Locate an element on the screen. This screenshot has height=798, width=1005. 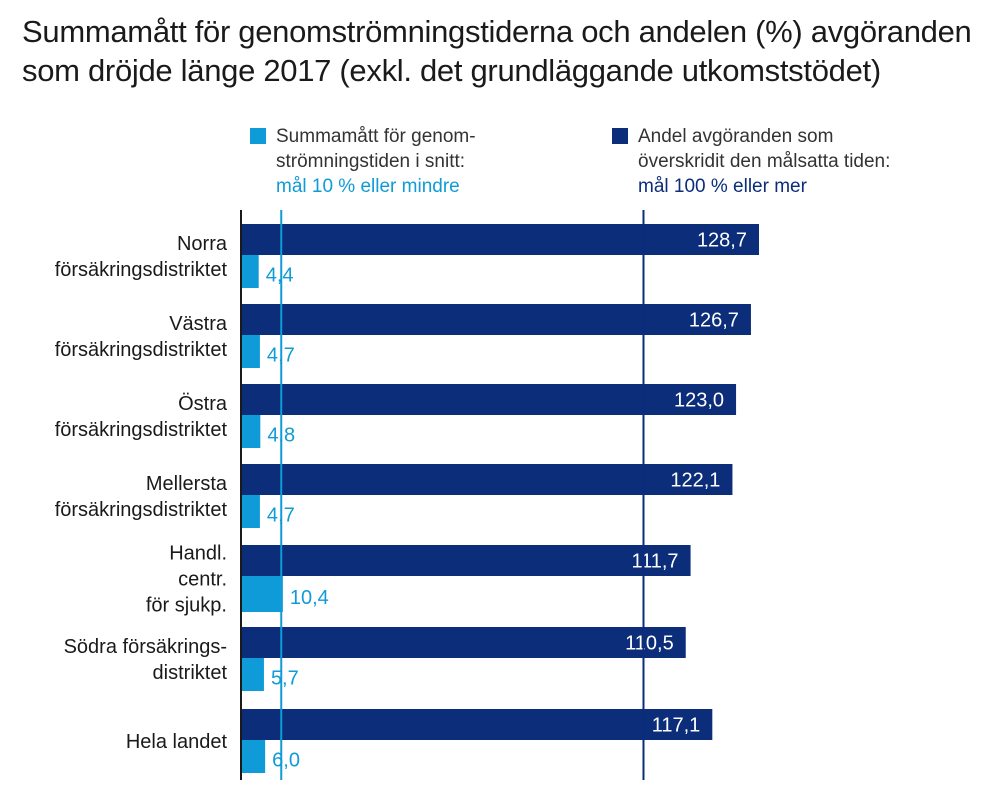
legend-dark-line2: överskridit den målsatta tiden: is located at coordinates (764, 161).